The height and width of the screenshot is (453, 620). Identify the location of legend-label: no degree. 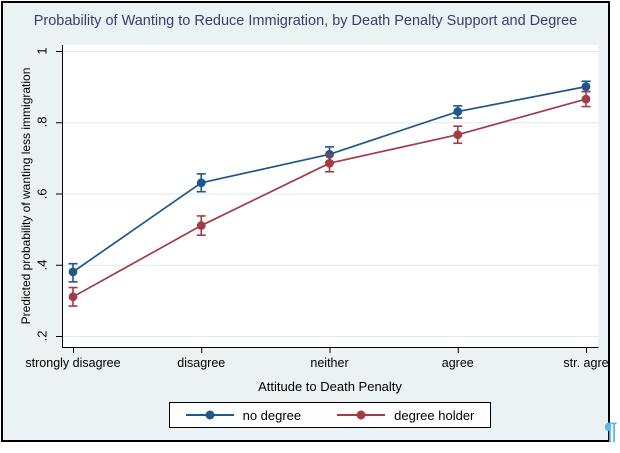
(272, 415).